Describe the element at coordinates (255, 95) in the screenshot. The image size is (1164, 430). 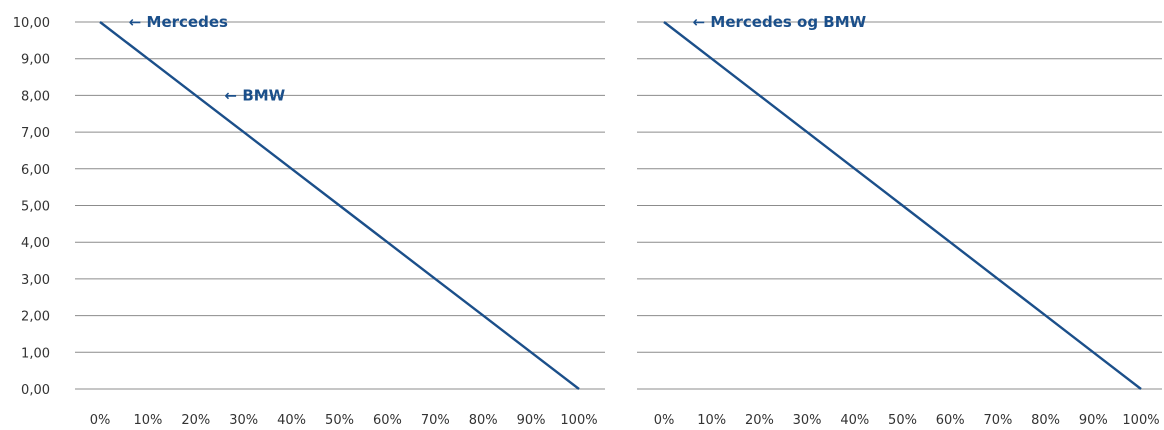
I see `chart1-annotation-2: ← BMW` at that location.